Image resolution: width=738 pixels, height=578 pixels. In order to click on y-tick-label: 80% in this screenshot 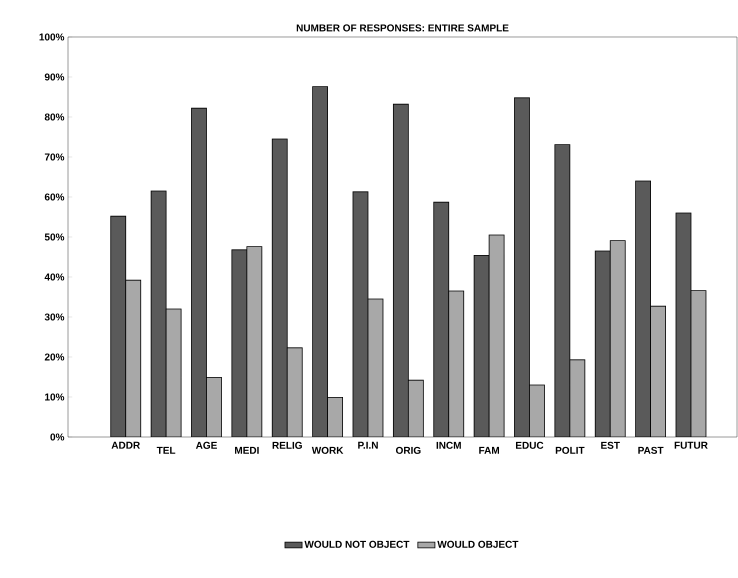, I will do `click(54, 117)`.